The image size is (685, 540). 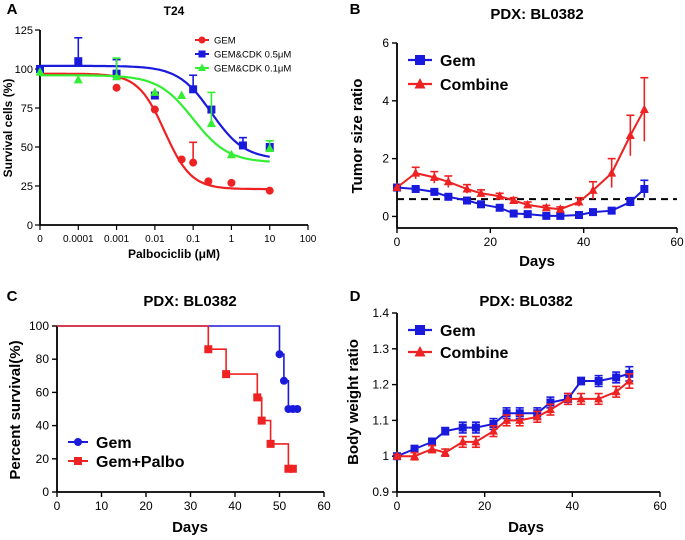 What do you see at coordinates (43, 459) in the screenshot?
I see `y-tick-label: 20` at bounding box center [43, 459].